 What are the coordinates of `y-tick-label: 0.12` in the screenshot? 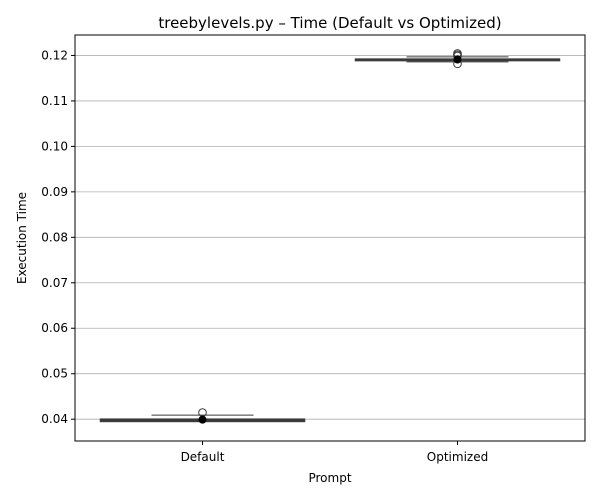 It's located at (54, 55).